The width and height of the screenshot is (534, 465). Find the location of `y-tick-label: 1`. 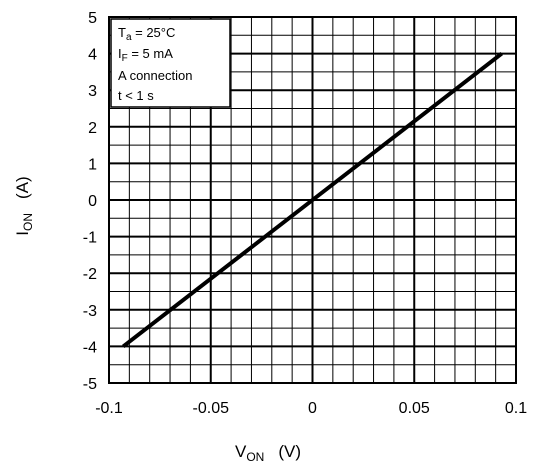

y-tick-label: 1 is located at coordinates (92, 164).